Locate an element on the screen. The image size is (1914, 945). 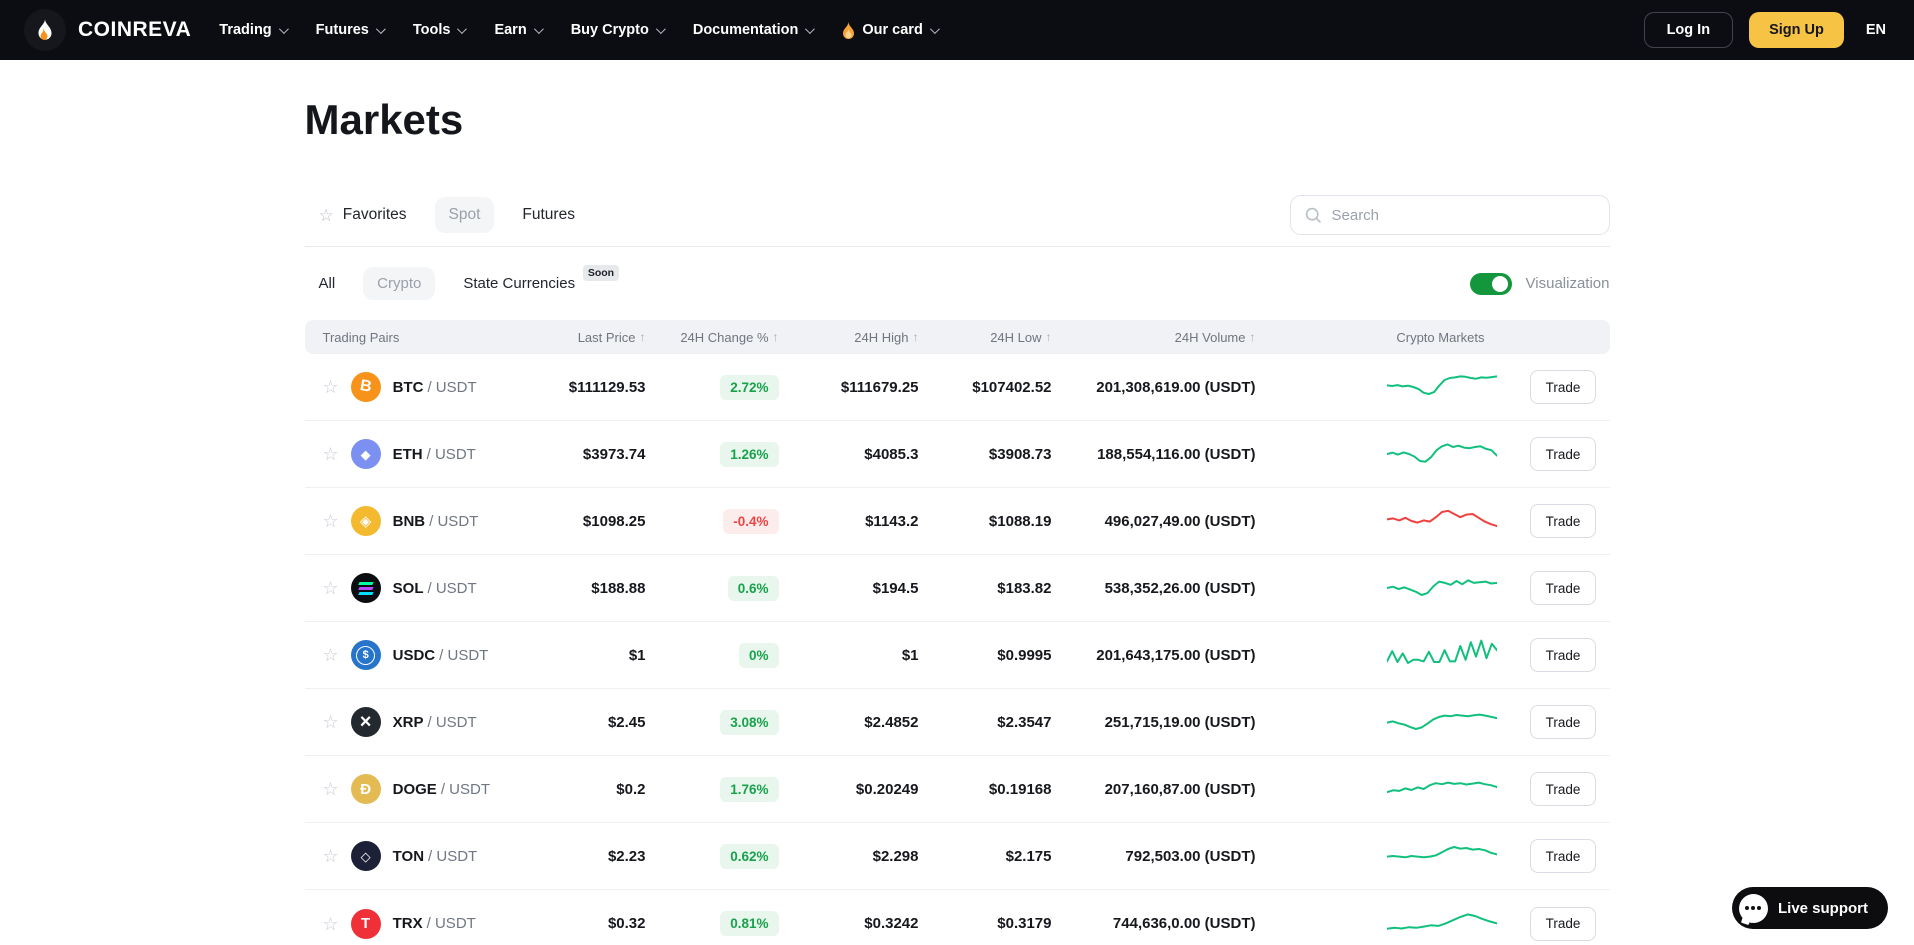
btc-coin-icon: B is located at coordinates (365, 387).